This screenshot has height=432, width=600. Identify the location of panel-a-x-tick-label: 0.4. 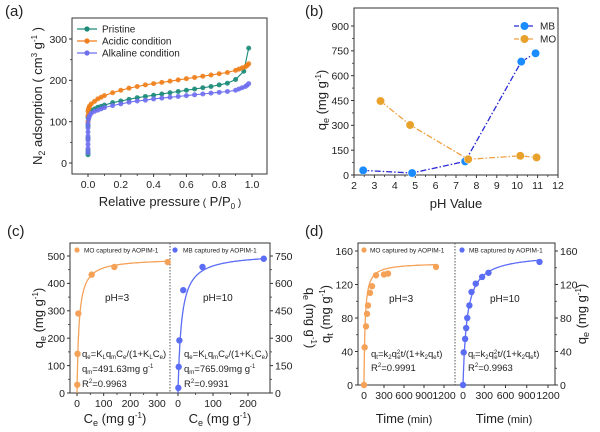
(153, 185).